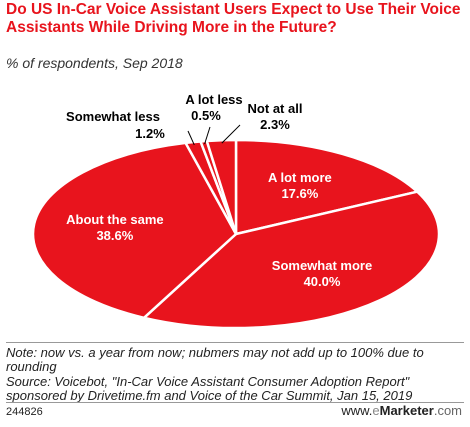  I want to click on slice-label-not-at-all: Not at all, so click(275, 108).